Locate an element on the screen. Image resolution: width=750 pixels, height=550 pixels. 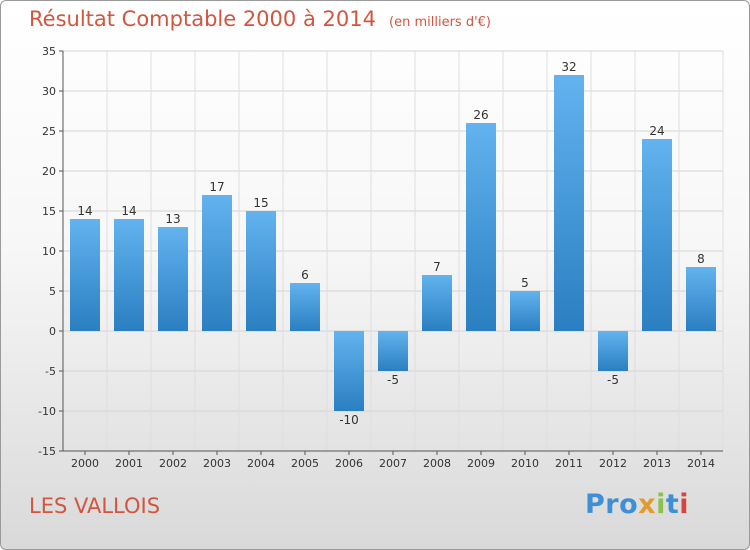
x-tick-label: 2009 is located at coordinates (481, 463).